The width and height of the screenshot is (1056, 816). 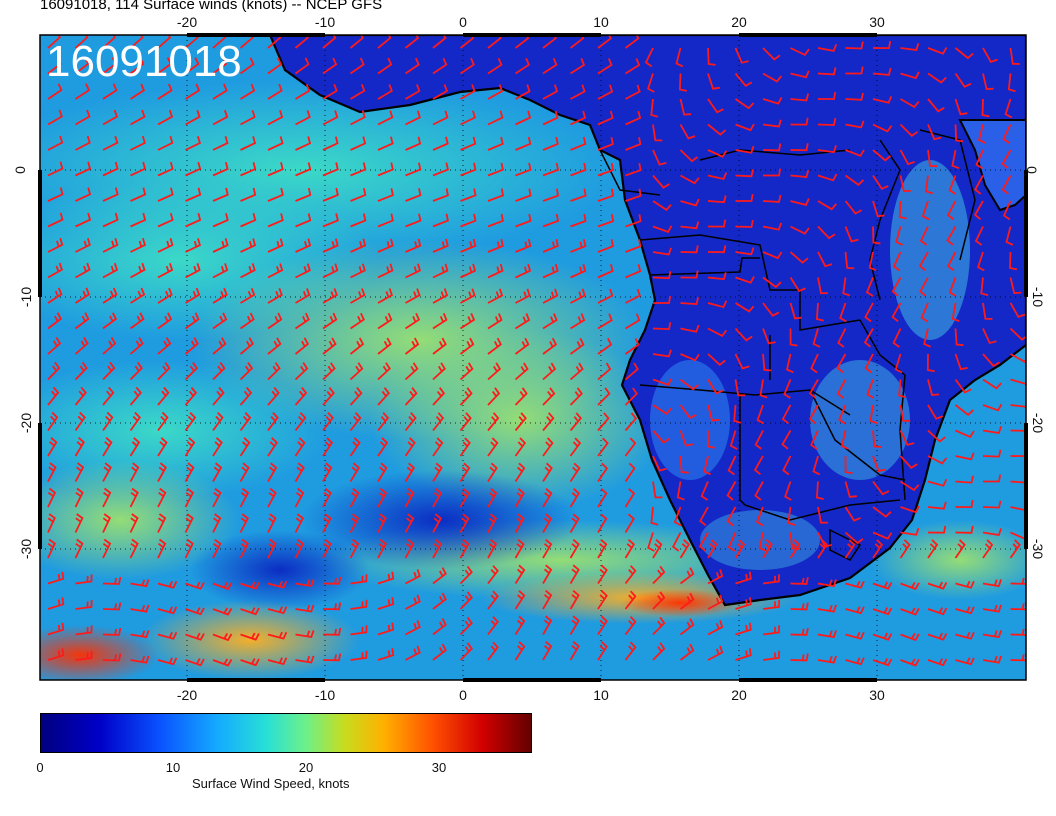 I want to click on lat-tick-right: -20, so click(x=1038, y=423).